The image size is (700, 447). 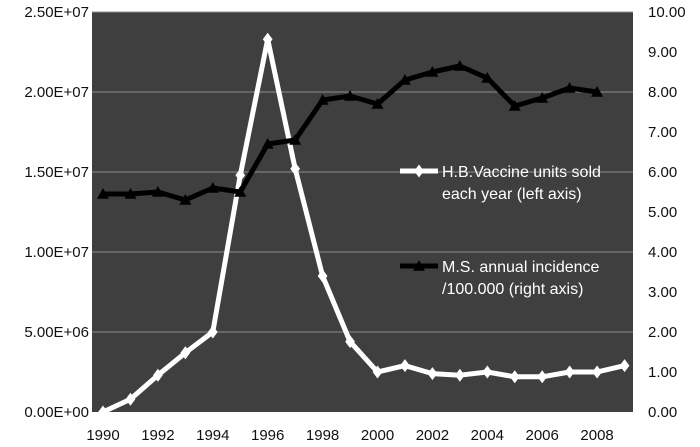 What do you see at coordinates (377, 435) in the screenshot?
I see `x-tick-label: 2000` at bounding box center [377, 435].